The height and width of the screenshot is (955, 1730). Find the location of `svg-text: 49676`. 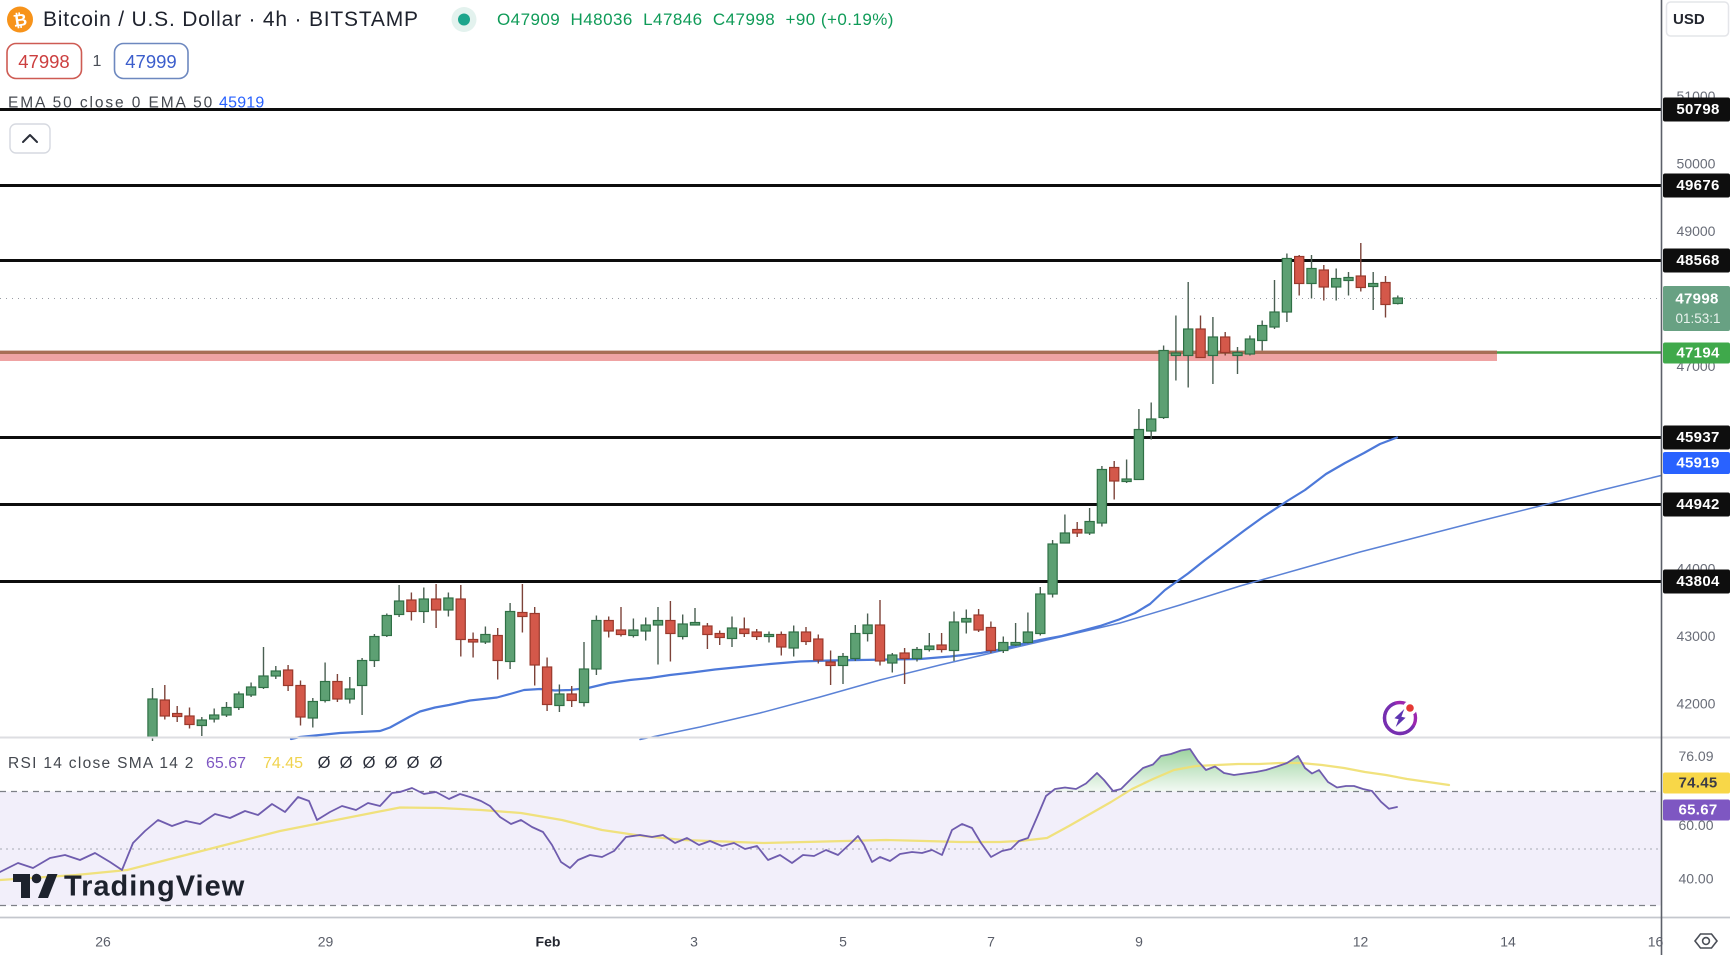

svg-text: 49676 is located at coordinates (1697, 185).